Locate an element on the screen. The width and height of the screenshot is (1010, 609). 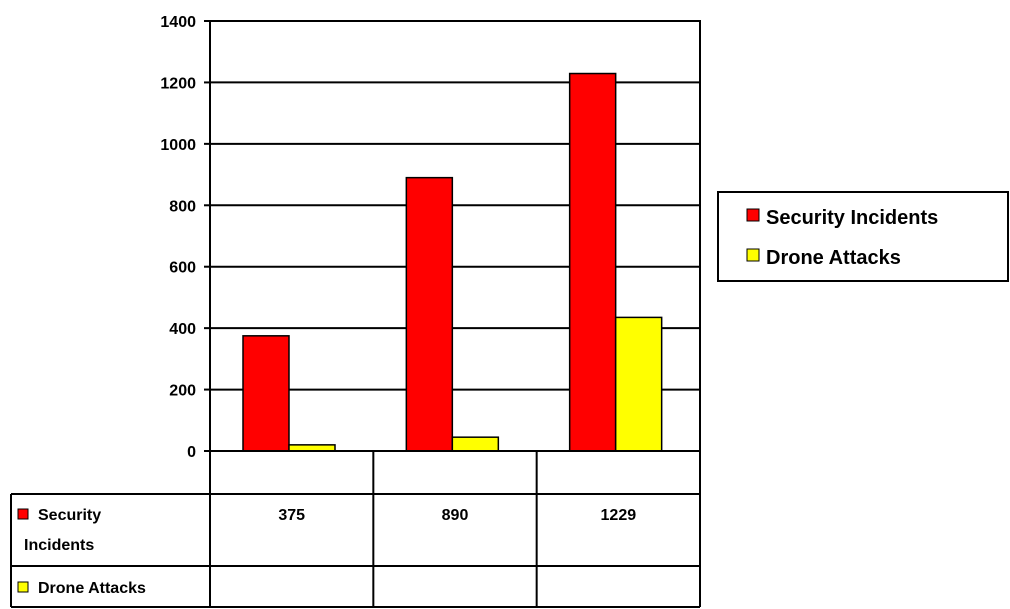
legend-label-drone-attacks: Drone Attacks is located at coordinates (833, 258).